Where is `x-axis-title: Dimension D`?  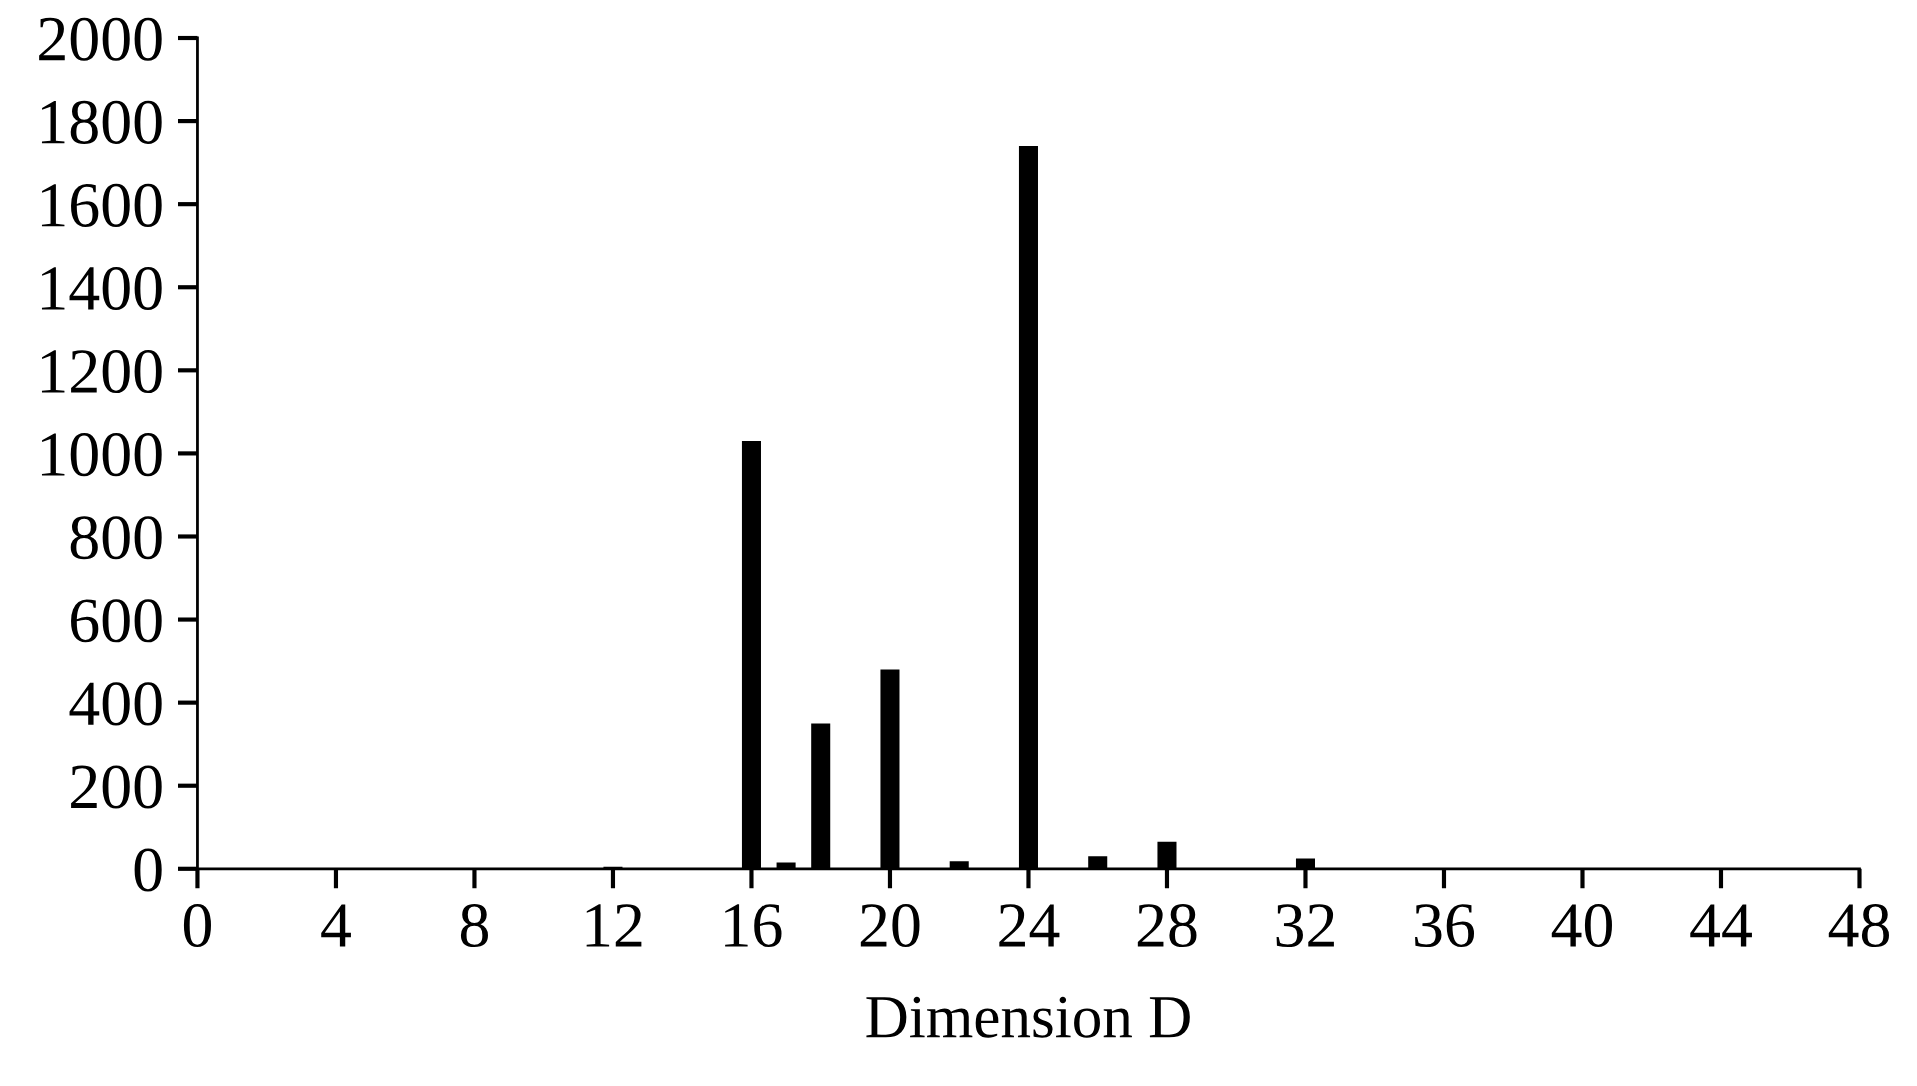 x-axis-title: Dimension D is located at coordinates (1028, 1017).